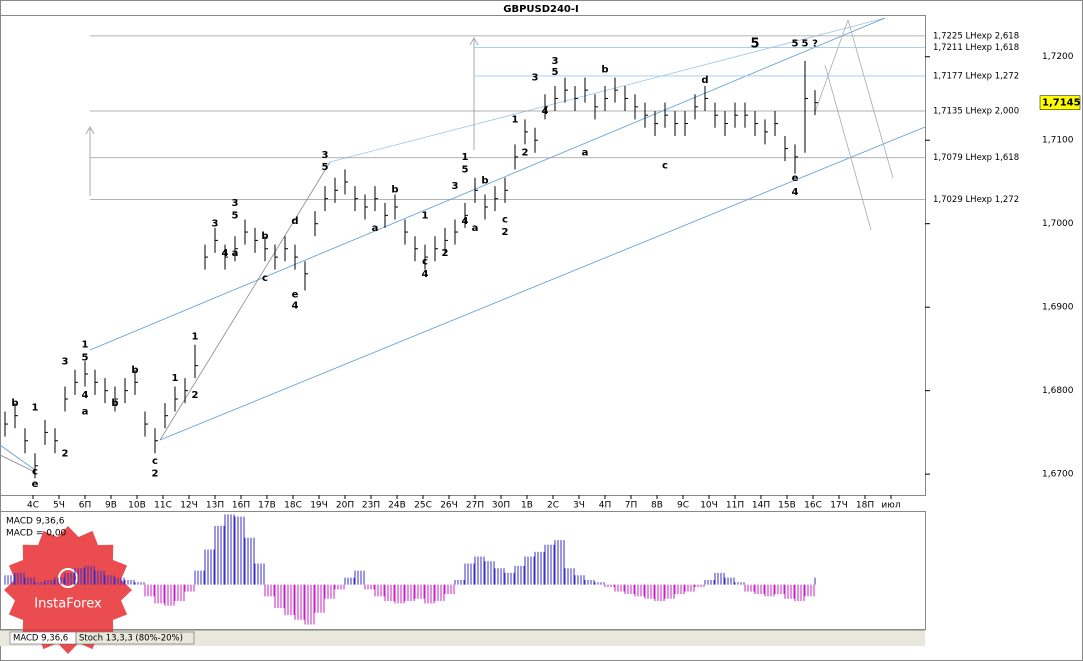  Describe the element at coordinates (111, 506) in the screenshot. I see `x-tick-label: 9В` at that location.